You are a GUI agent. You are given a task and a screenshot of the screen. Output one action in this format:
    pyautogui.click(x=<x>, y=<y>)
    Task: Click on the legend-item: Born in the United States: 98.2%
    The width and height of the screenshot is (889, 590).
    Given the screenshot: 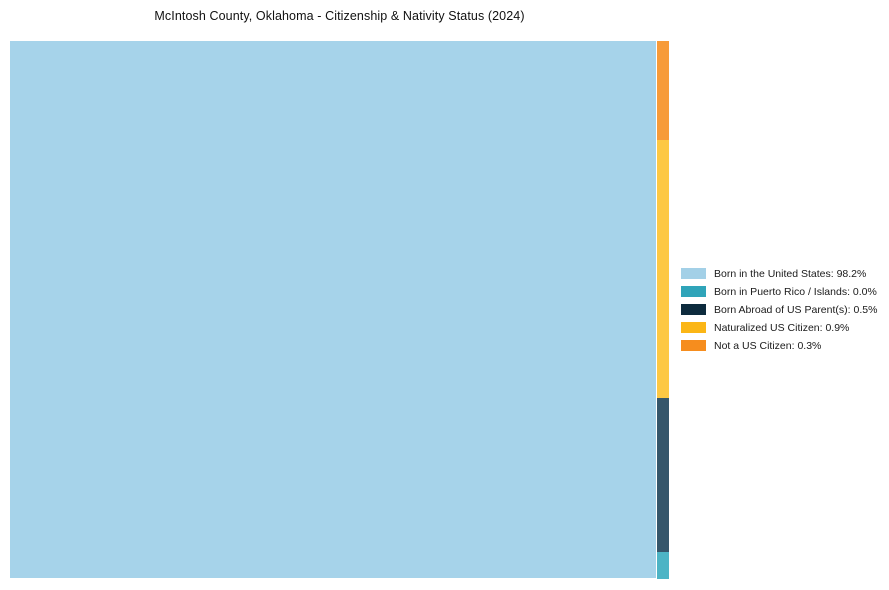 What is the action you would take?
    pyautogui.click(x=779, y=273)
    